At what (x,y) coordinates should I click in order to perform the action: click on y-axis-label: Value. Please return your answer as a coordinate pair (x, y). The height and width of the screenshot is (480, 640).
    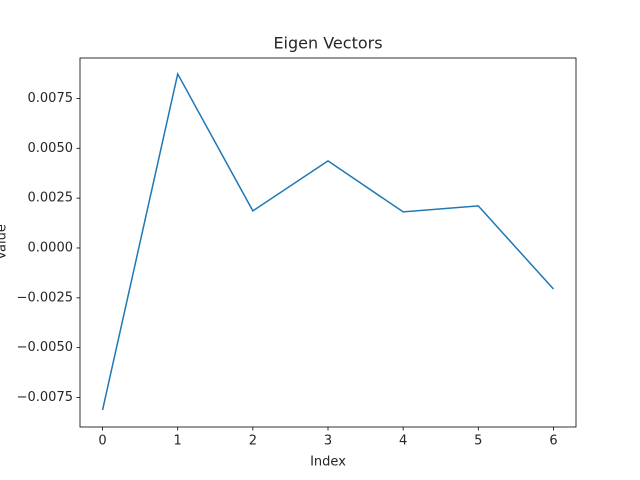
    Looking at the image, I should click on (5, 242).